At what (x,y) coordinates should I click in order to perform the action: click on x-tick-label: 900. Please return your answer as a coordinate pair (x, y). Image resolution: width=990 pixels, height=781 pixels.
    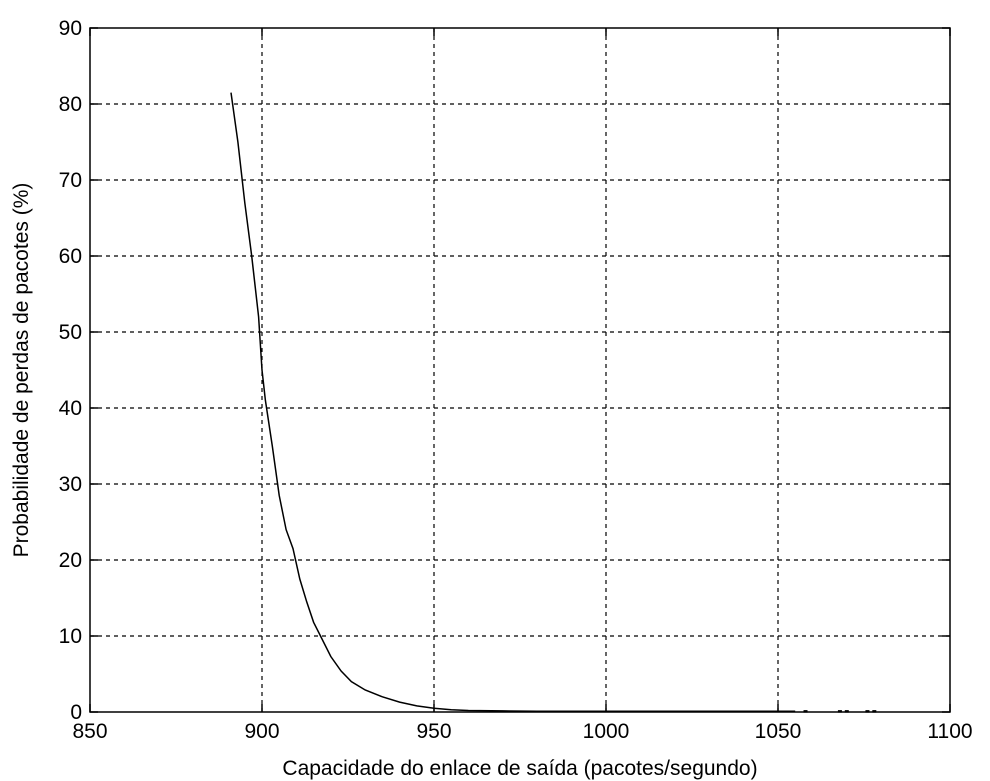
    Looking at the image, I should click on (261, 731).